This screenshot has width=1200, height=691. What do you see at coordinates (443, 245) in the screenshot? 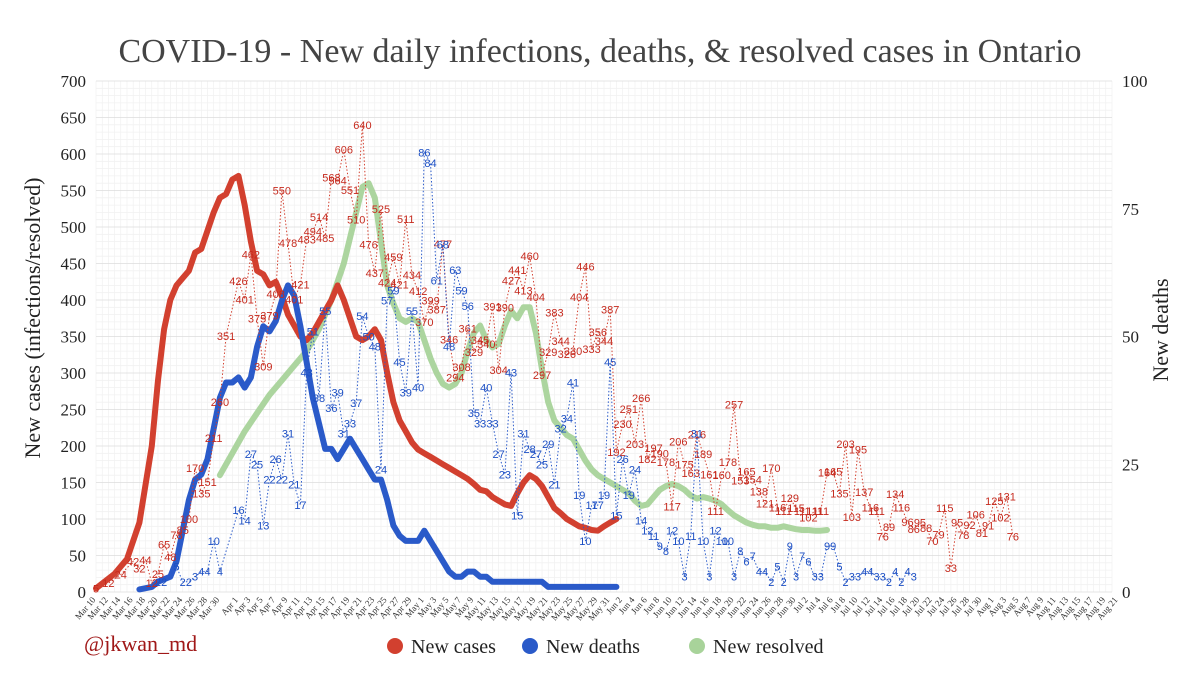
I see `data-label: 477` at bounding box center [443, 245].